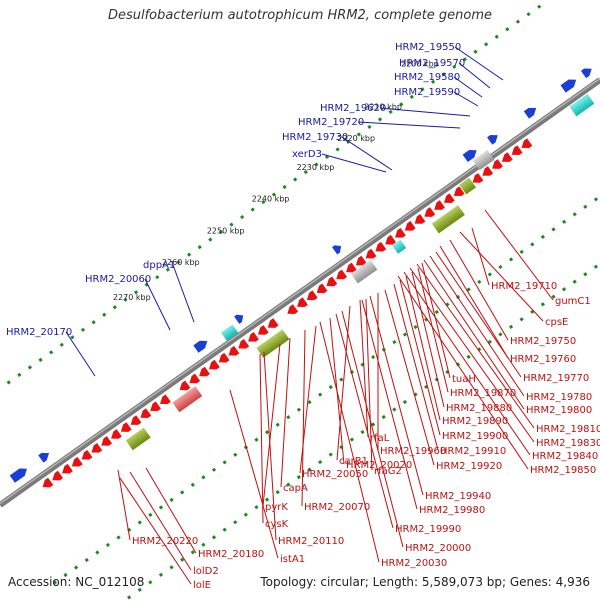 This screenshot has width=600, height=600. Describe the element at coordinates (337, 507) in the screenshot. I see `gene-label: HRM2_20070` at that location.